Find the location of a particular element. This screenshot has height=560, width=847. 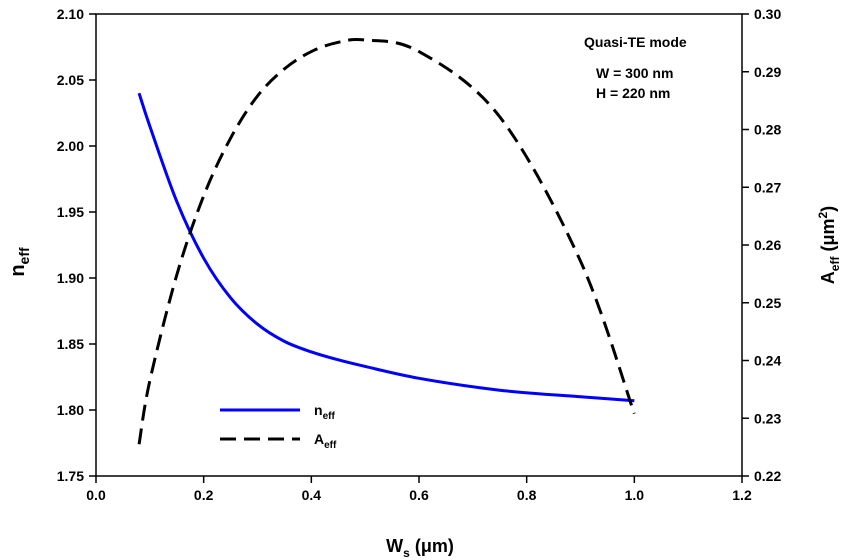

left-y-tick-label: 1.75 is located at coordinates (70, 476).